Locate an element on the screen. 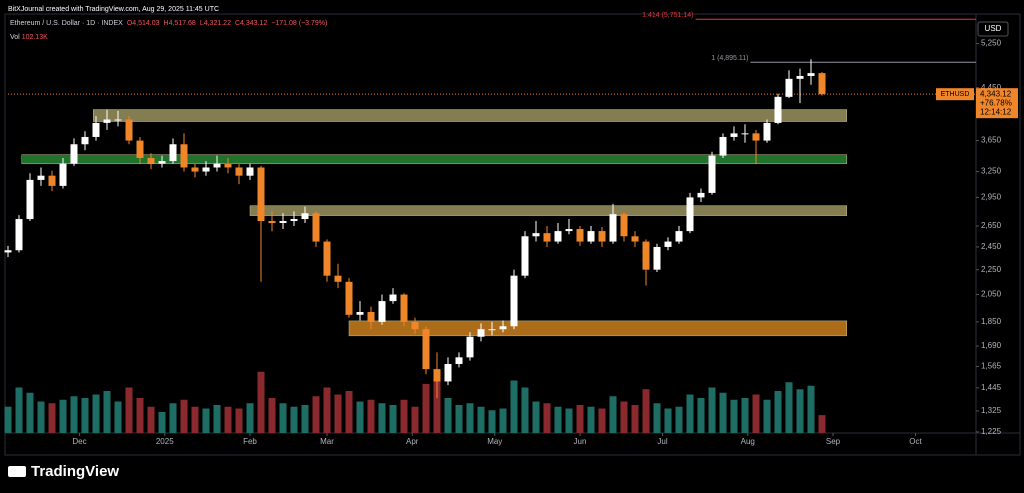  y-tick-label: 1,445 is located at coordinates (991, 387).